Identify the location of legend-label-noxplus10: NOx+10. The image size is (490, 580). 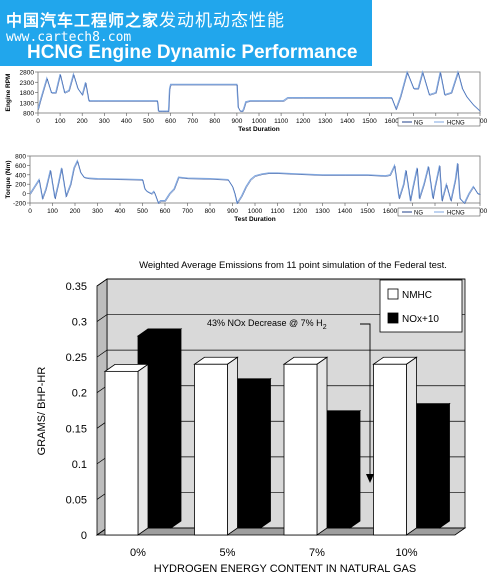
(420, 319).